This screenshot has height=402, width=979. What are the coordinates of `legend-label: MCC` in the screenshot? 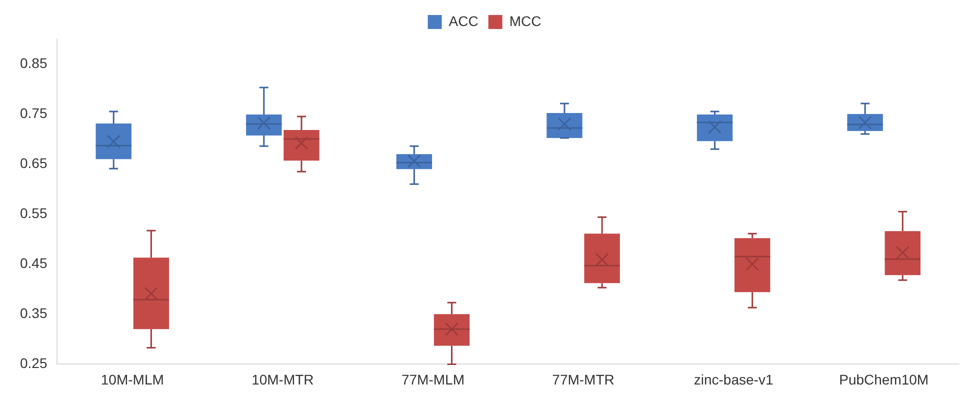 It's located at (525, 20).